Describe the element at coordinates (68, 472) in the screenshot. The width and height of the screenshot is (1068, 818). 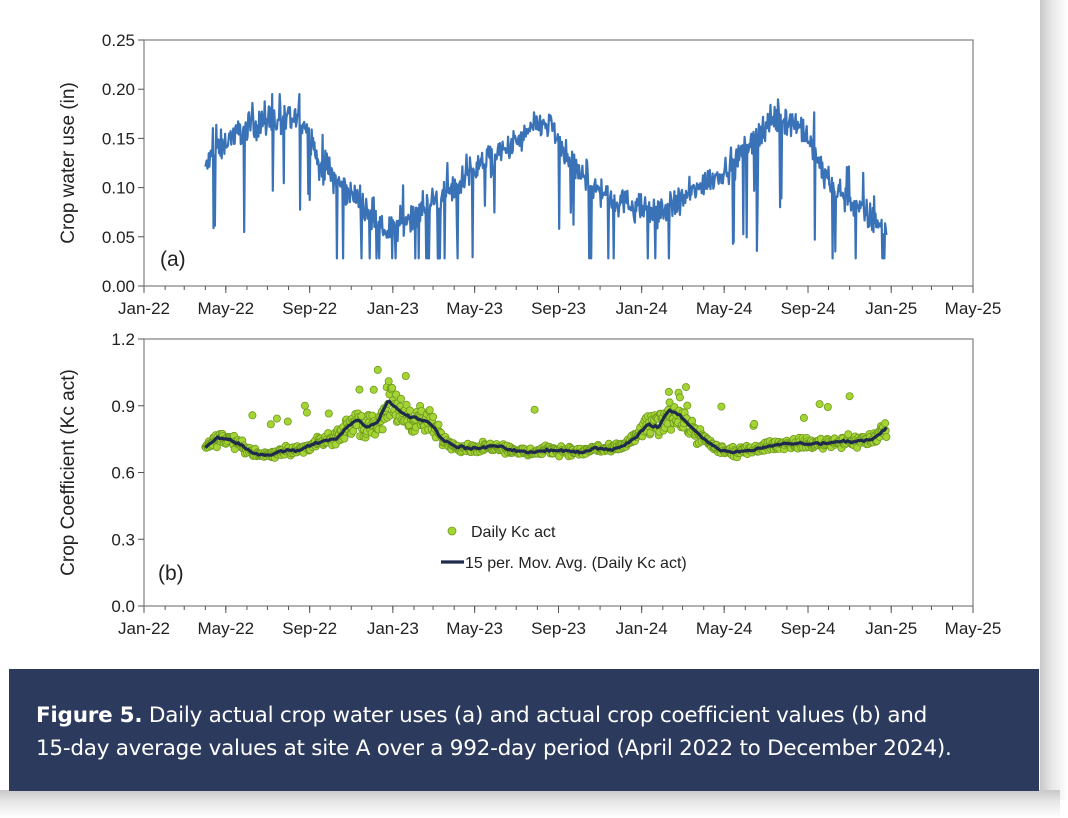
I see `panel-b-y-axis-title: Crop Coefficient (Kc act)` at that location.